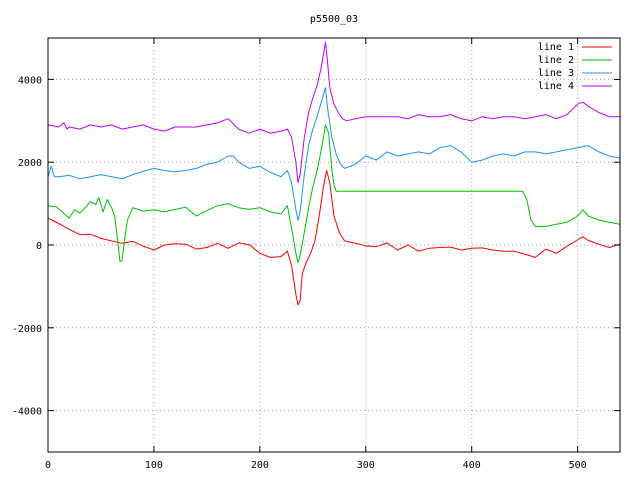 This screenshot has width=640, height=480. I want to click on y-tick-label: -4000, so click(27, 412).